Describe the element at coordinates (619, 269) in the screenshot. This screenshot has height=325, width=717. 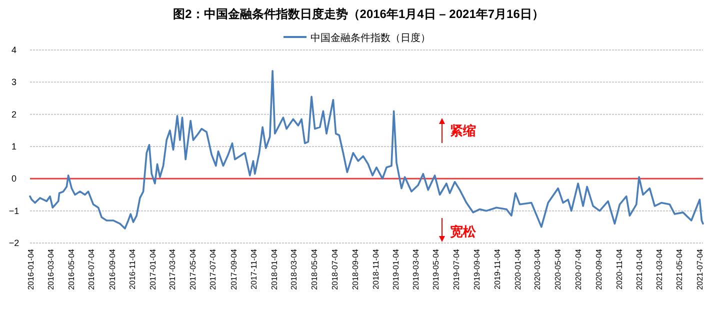
I see `x-tick-label: 2020-11-04` at that location.